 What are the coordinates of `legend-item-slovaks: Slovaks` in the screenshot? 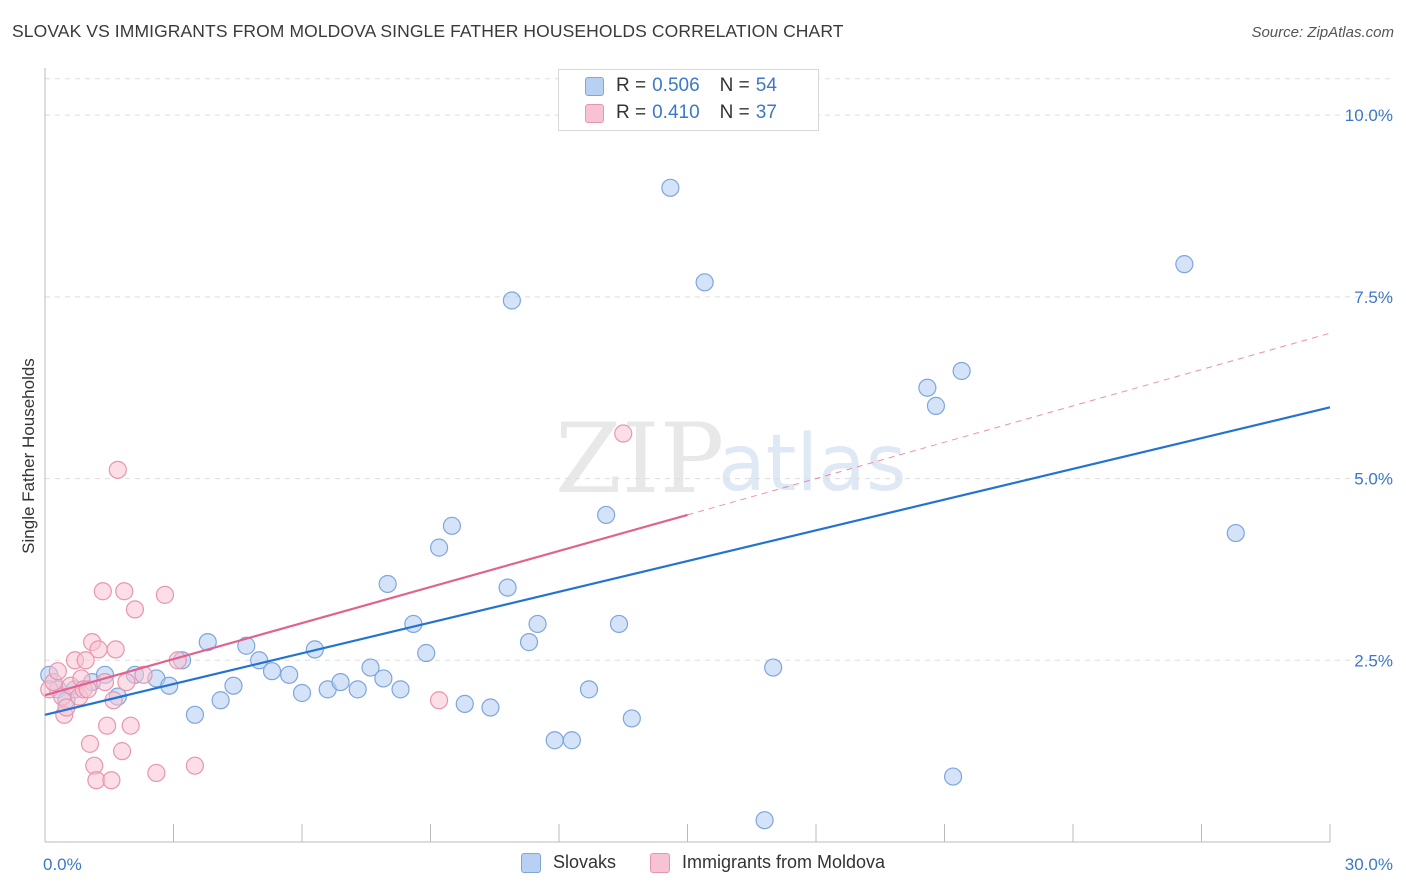 It's located at (568, 862).